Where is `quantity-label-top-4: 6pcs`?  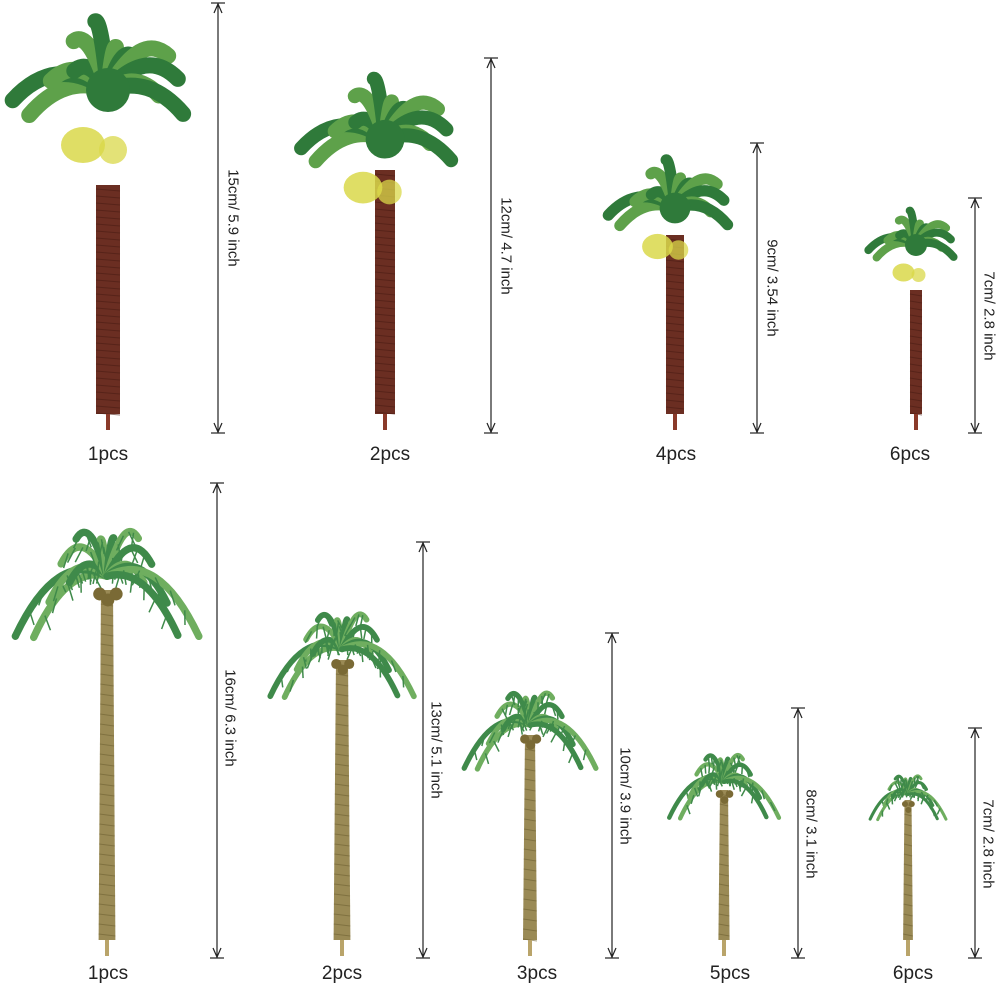 quantity-label-top-4: 6pcs is located at coordinates (910, 455).